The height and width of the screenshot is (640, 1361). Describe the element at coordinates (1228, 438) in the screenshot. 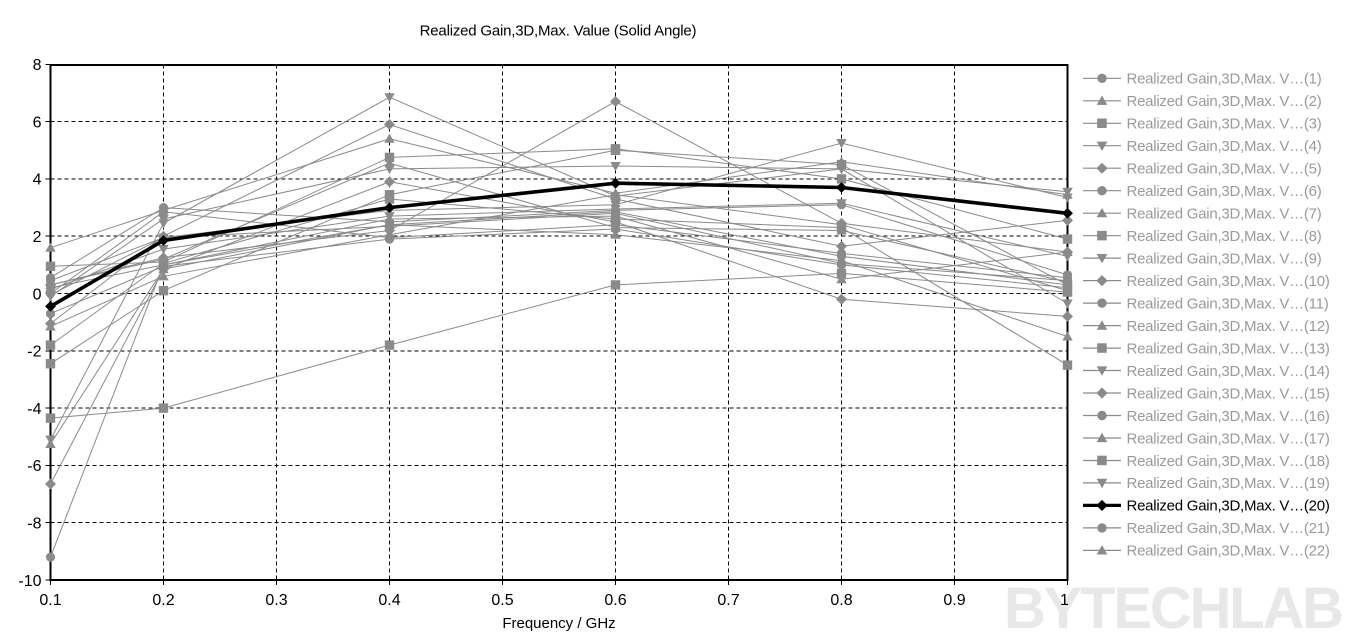

I see `svg-text: Realized Gain,3D,Max. V…(17)` at that location.